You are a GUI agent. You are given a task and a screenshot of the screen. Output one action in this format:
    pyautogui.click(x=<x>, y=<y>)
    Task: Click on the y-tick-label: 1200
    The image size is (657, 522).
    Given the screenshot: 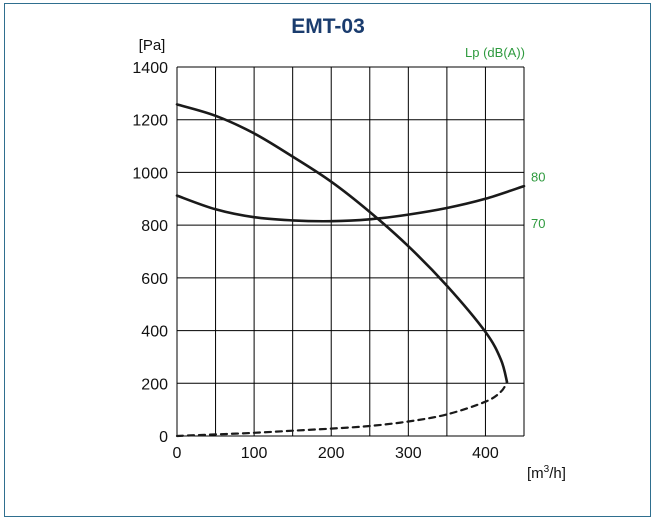 What is the action you would take?
    pyautogui.click(x=150, y=121)
    